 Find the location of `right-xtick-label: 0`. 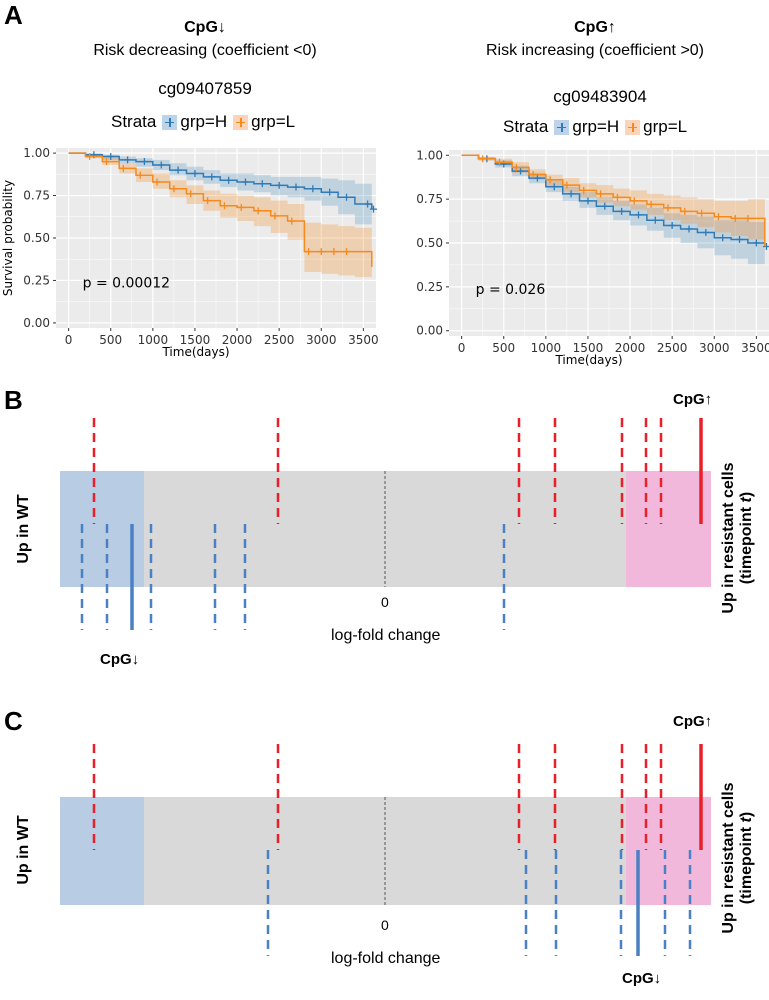

right-xtick-label: 0 is located at coordinates (462, 348).